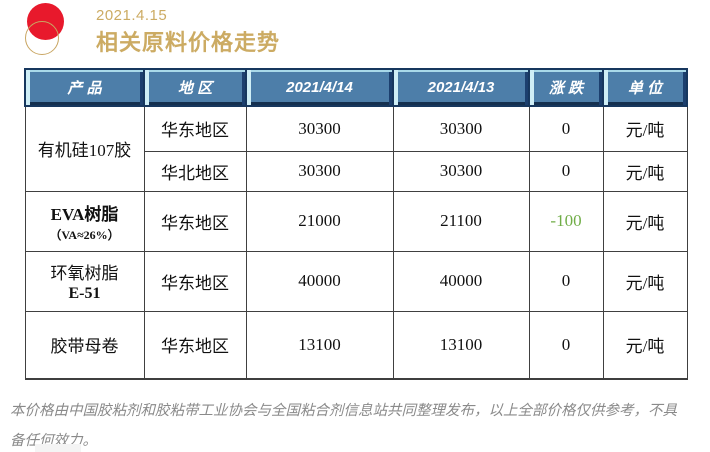 This screenshot has height=452, width=710. Describe the element at coordinates (645, 87) in the screenshot. I see `column-header-unit: 单 位` at that location.